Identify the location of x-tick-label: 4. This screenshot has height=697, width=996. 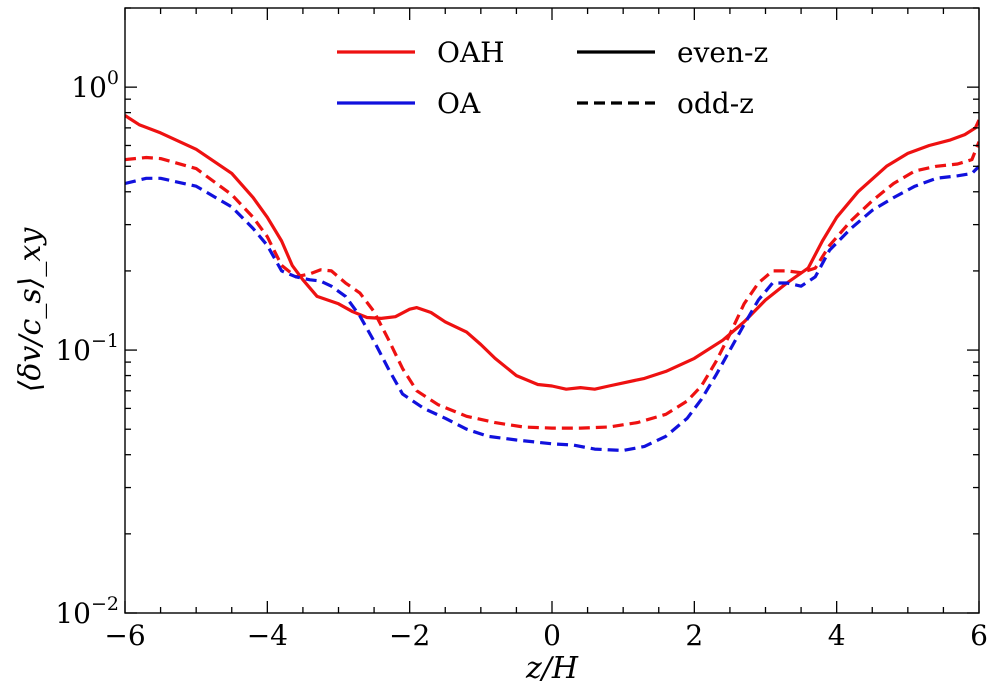
(837, 635).